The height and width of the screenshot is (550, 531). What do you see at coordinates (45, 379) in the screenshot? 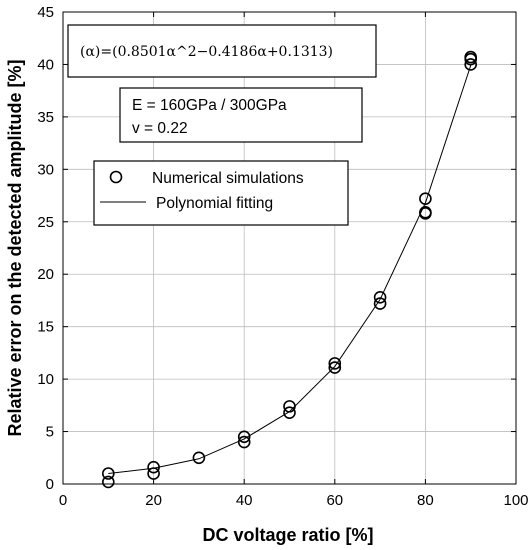
I see `y-tick-label: 10` at bounding box center [45, 379].